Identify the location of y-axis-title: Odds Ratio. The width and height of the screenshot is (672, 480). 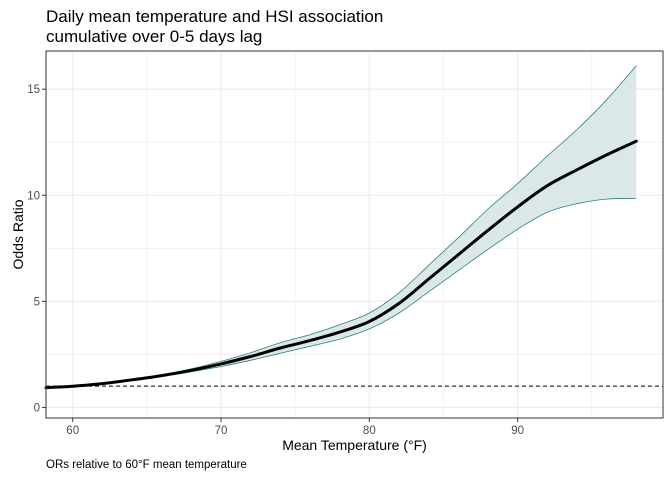
(18, 234).